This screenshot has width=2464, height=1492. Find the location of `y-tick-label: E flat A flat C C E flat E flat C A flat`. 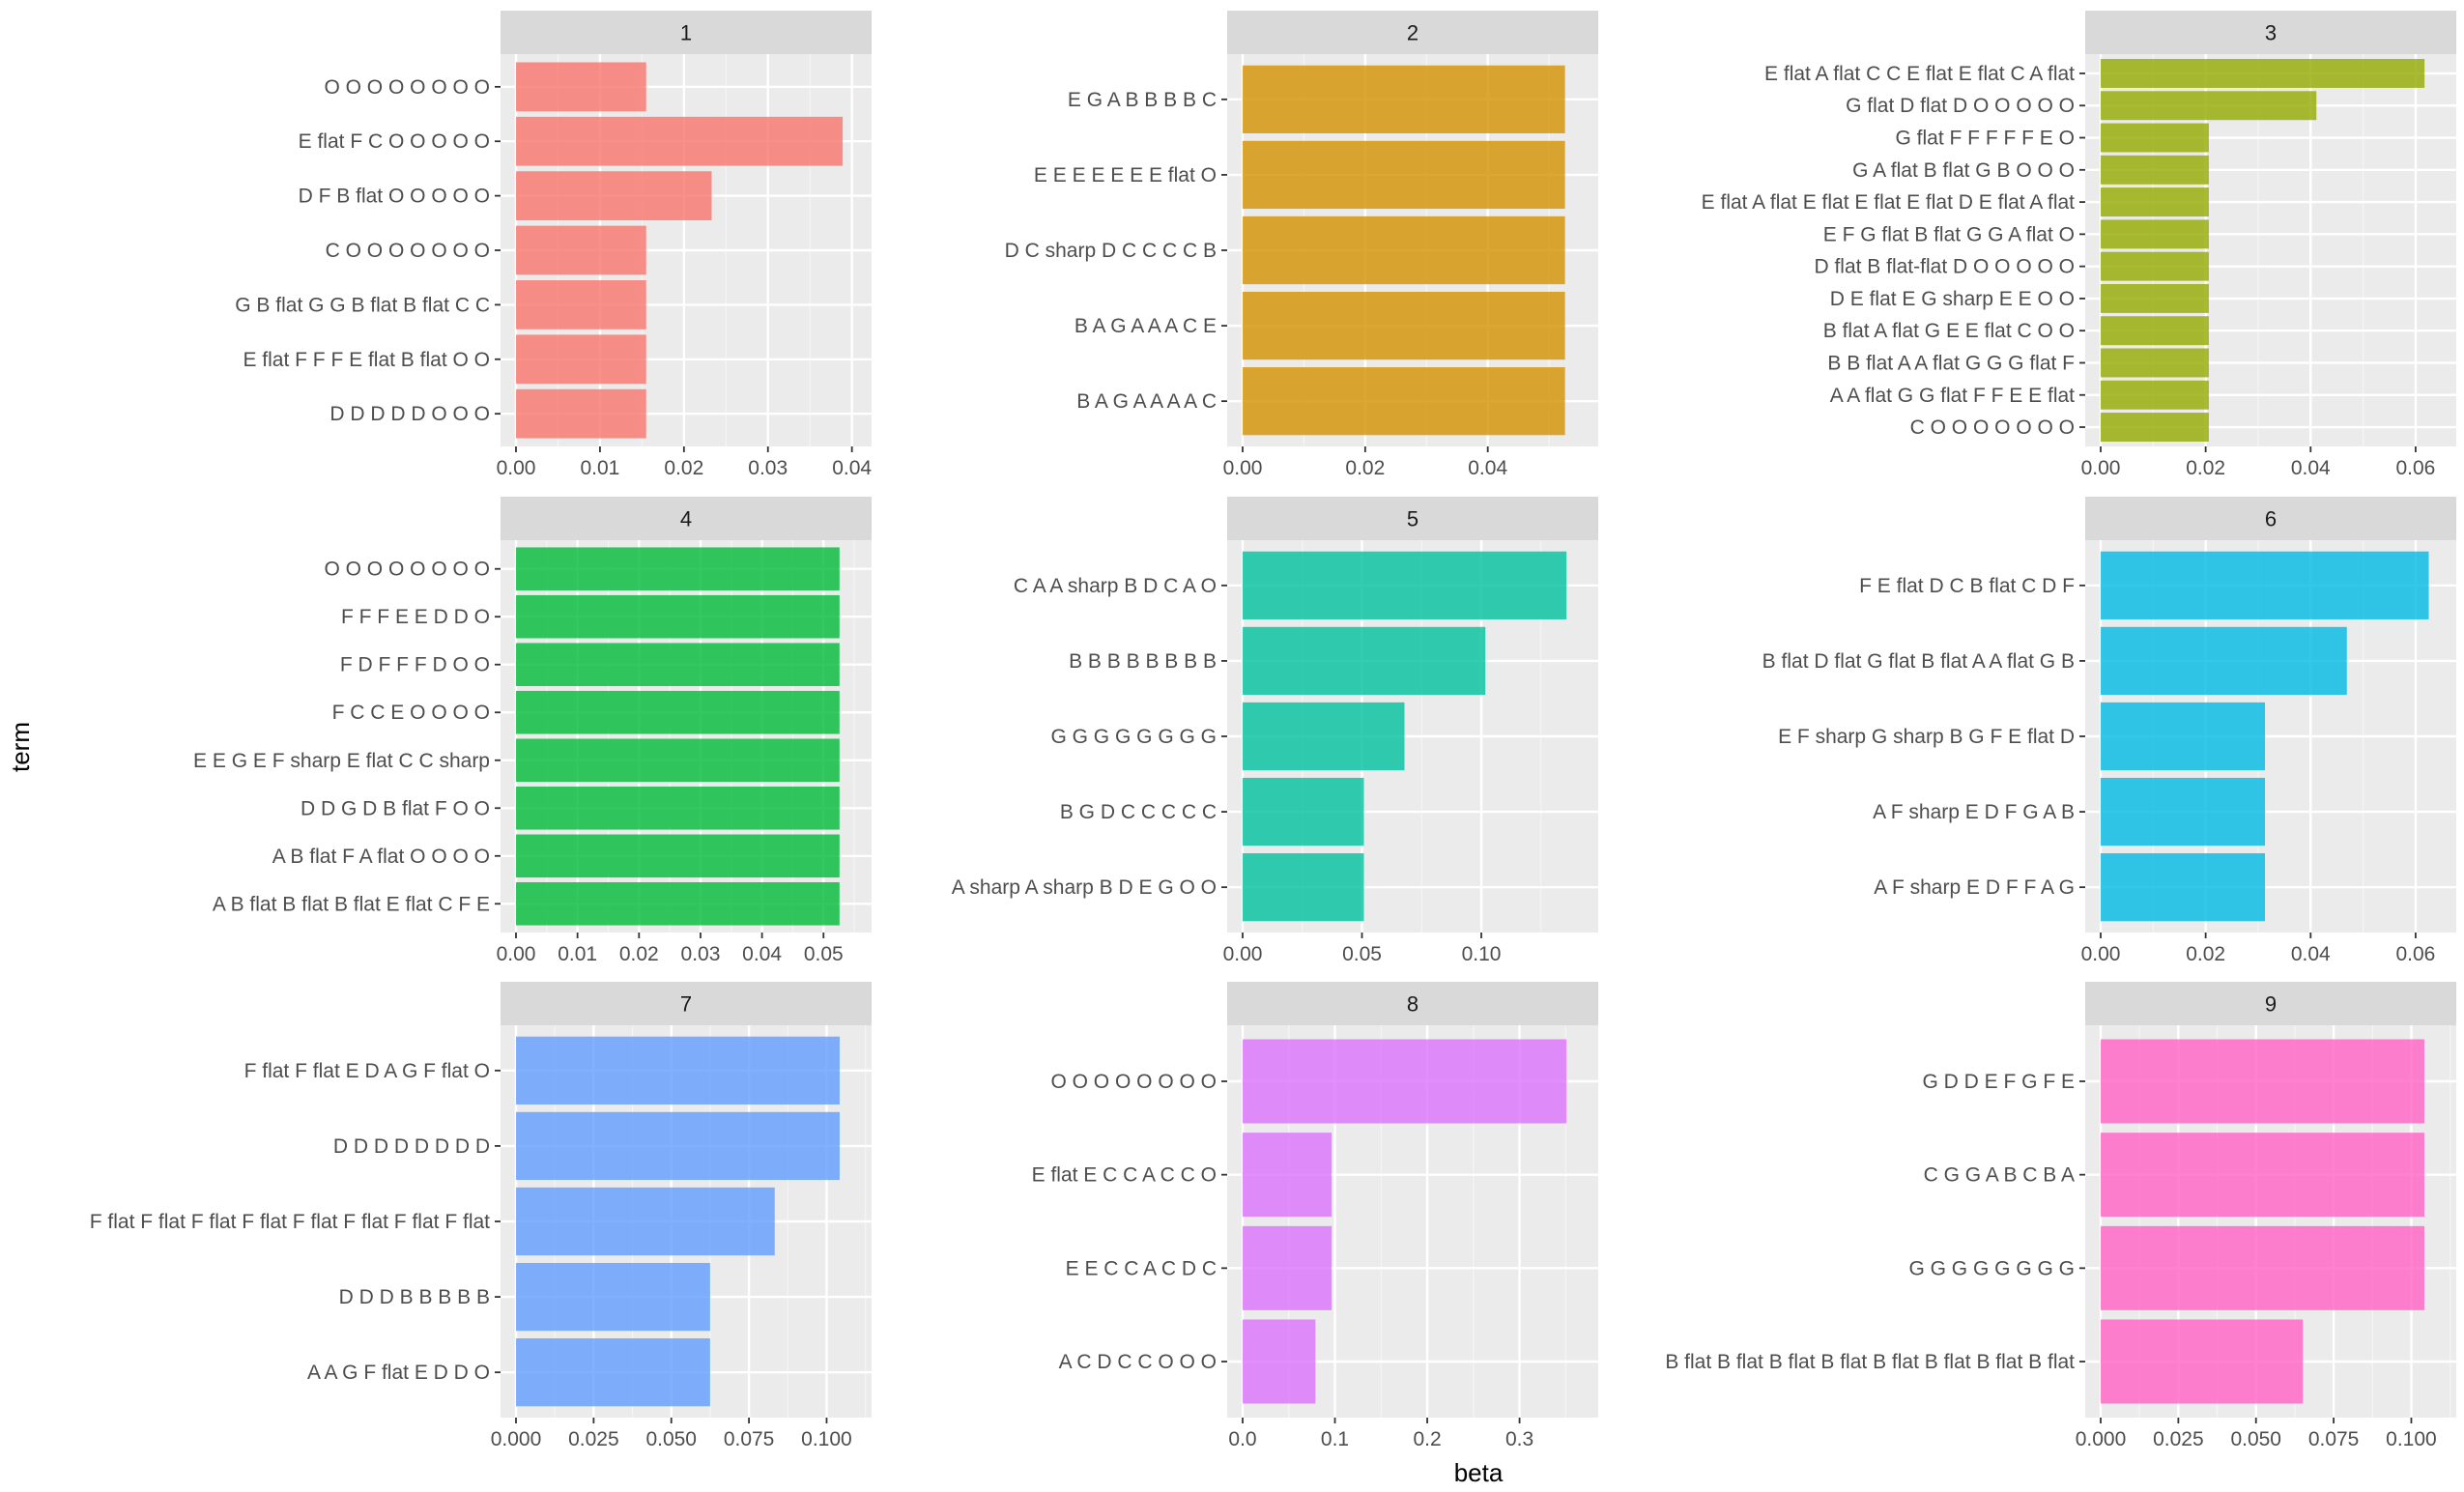

y-tick-label: E flat A flat C C E flat E flat C A flat is located at coordinates (1920, 74).